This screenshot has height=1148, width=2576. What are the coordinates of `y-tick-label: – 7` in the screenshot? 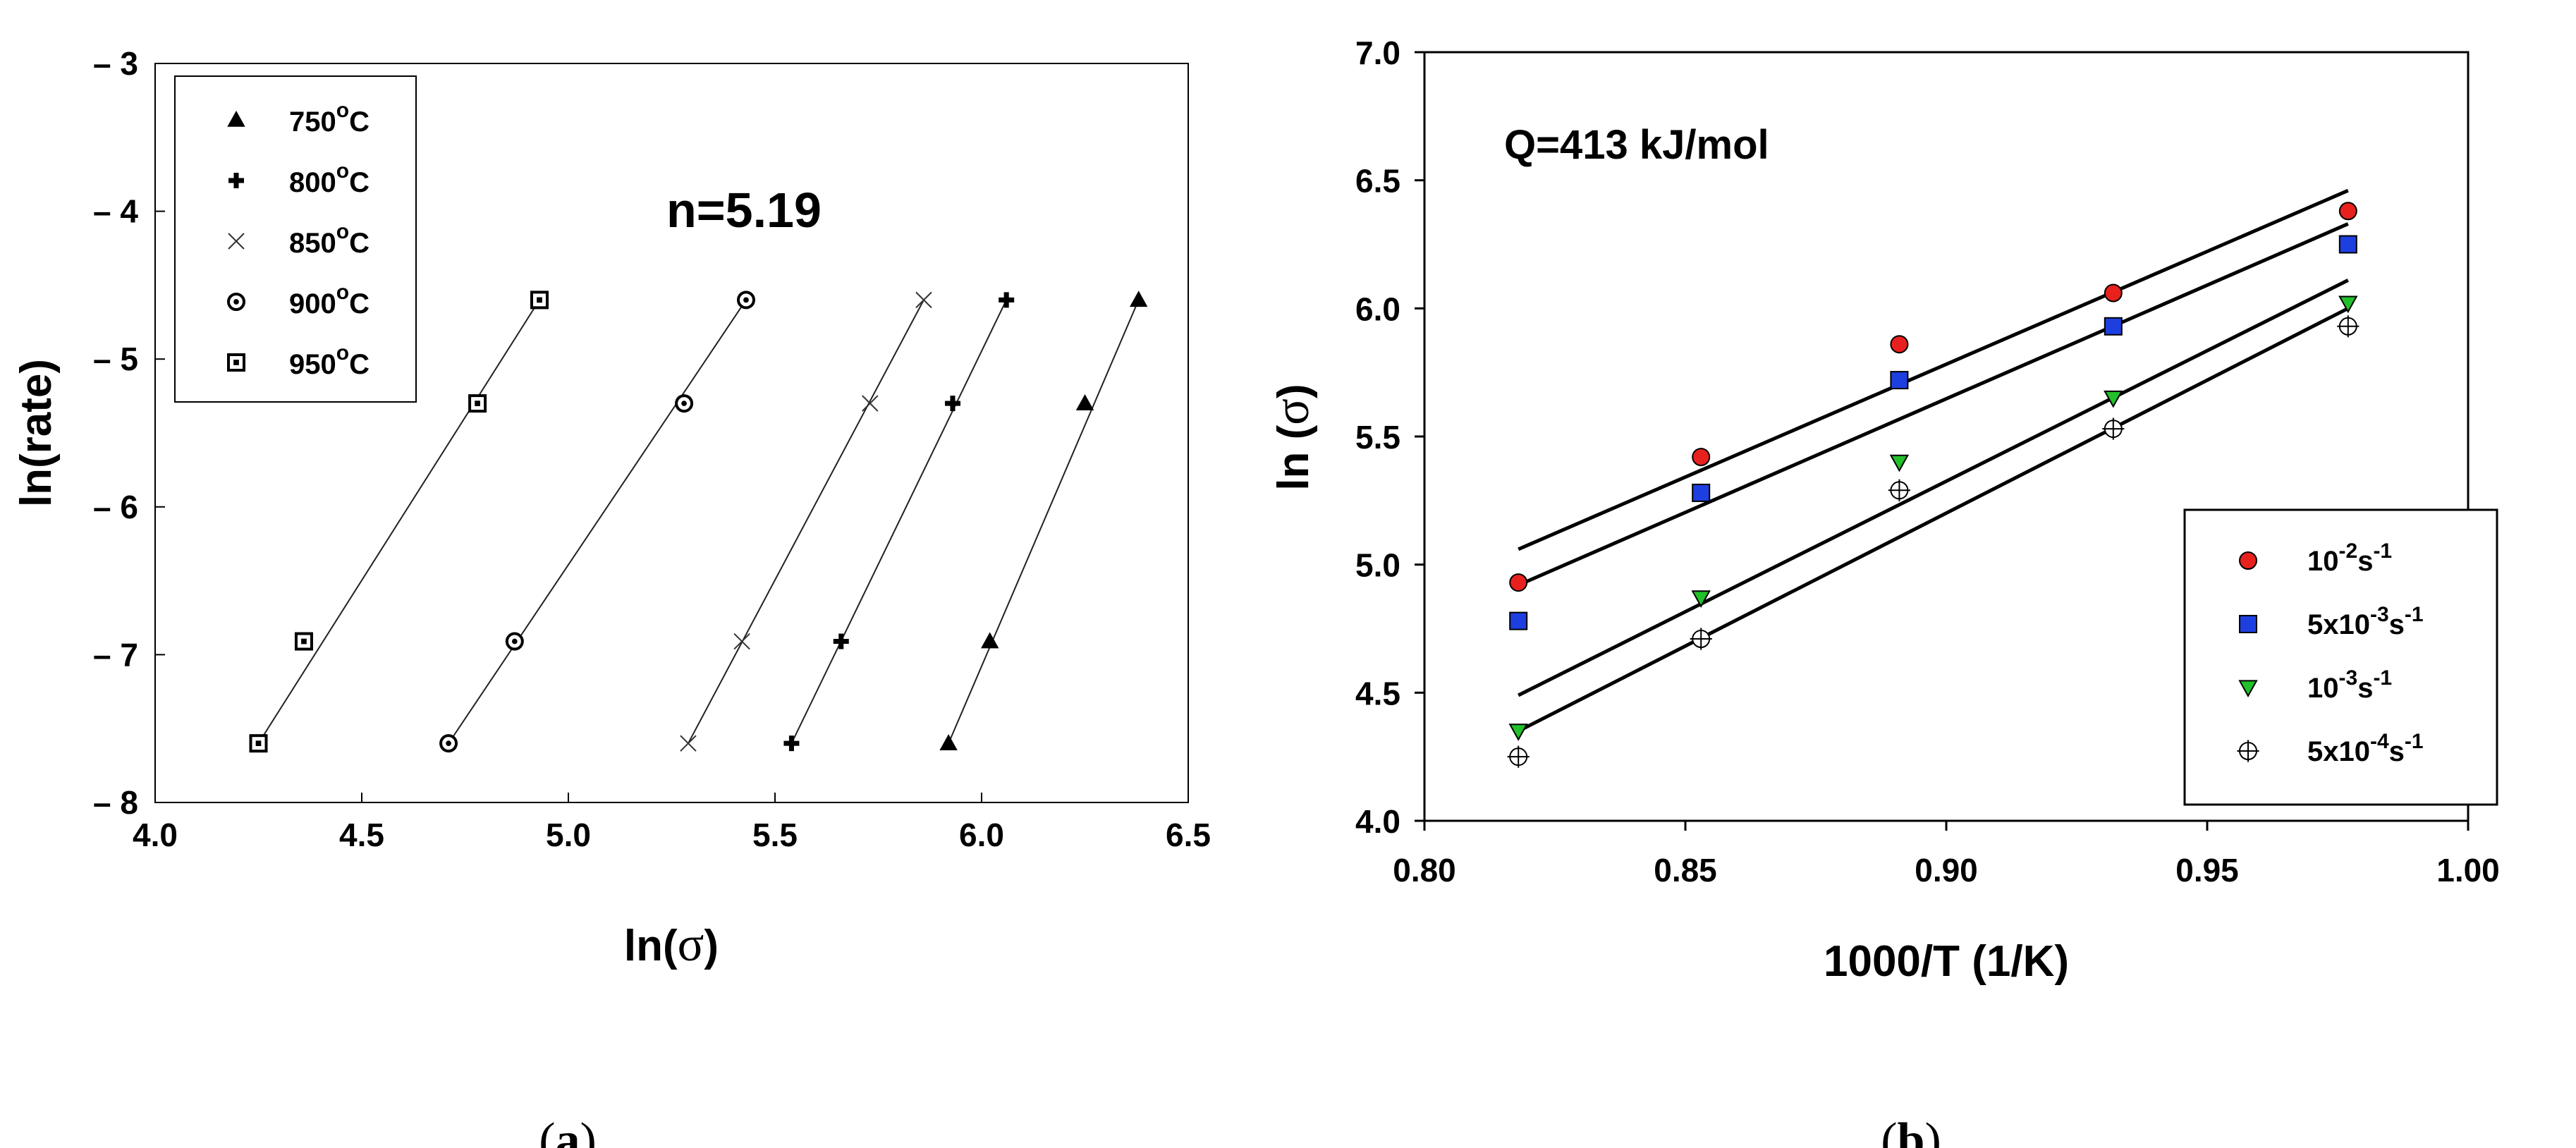 It's located at (116, 654).